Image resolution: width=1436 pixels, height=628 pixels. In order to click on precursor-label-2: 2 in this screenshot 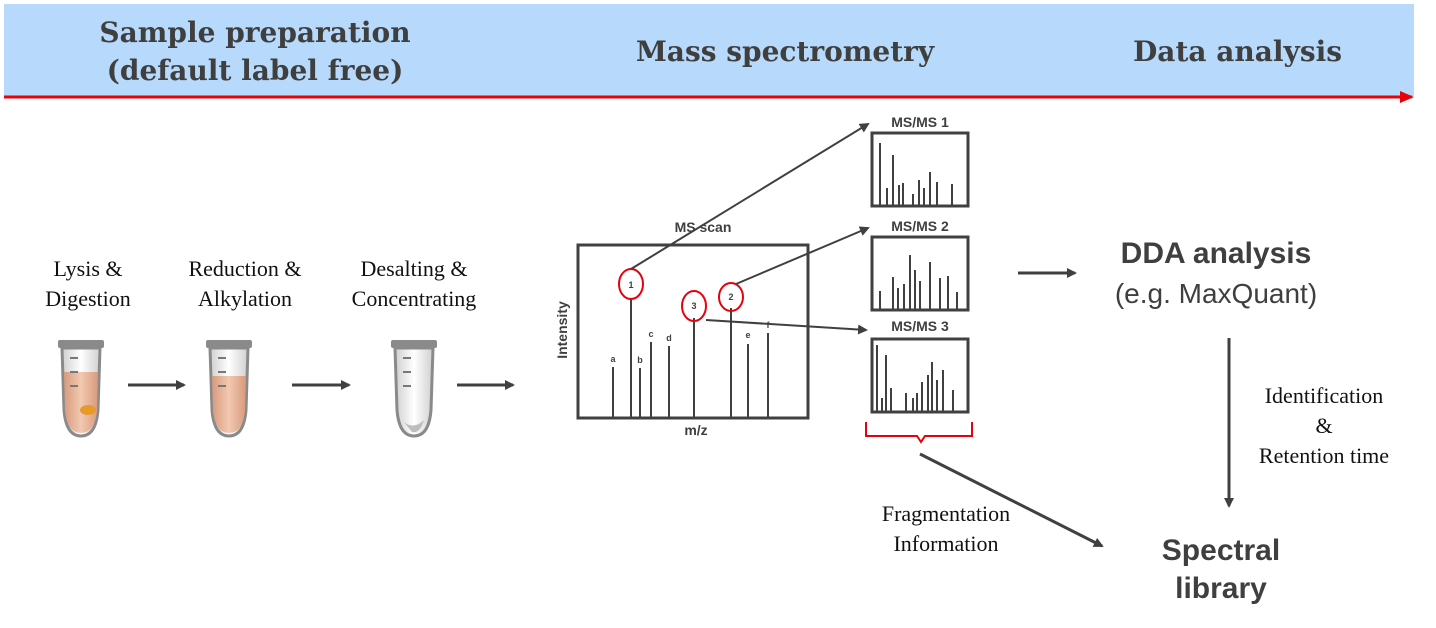, I will do `click(730, 297)`.